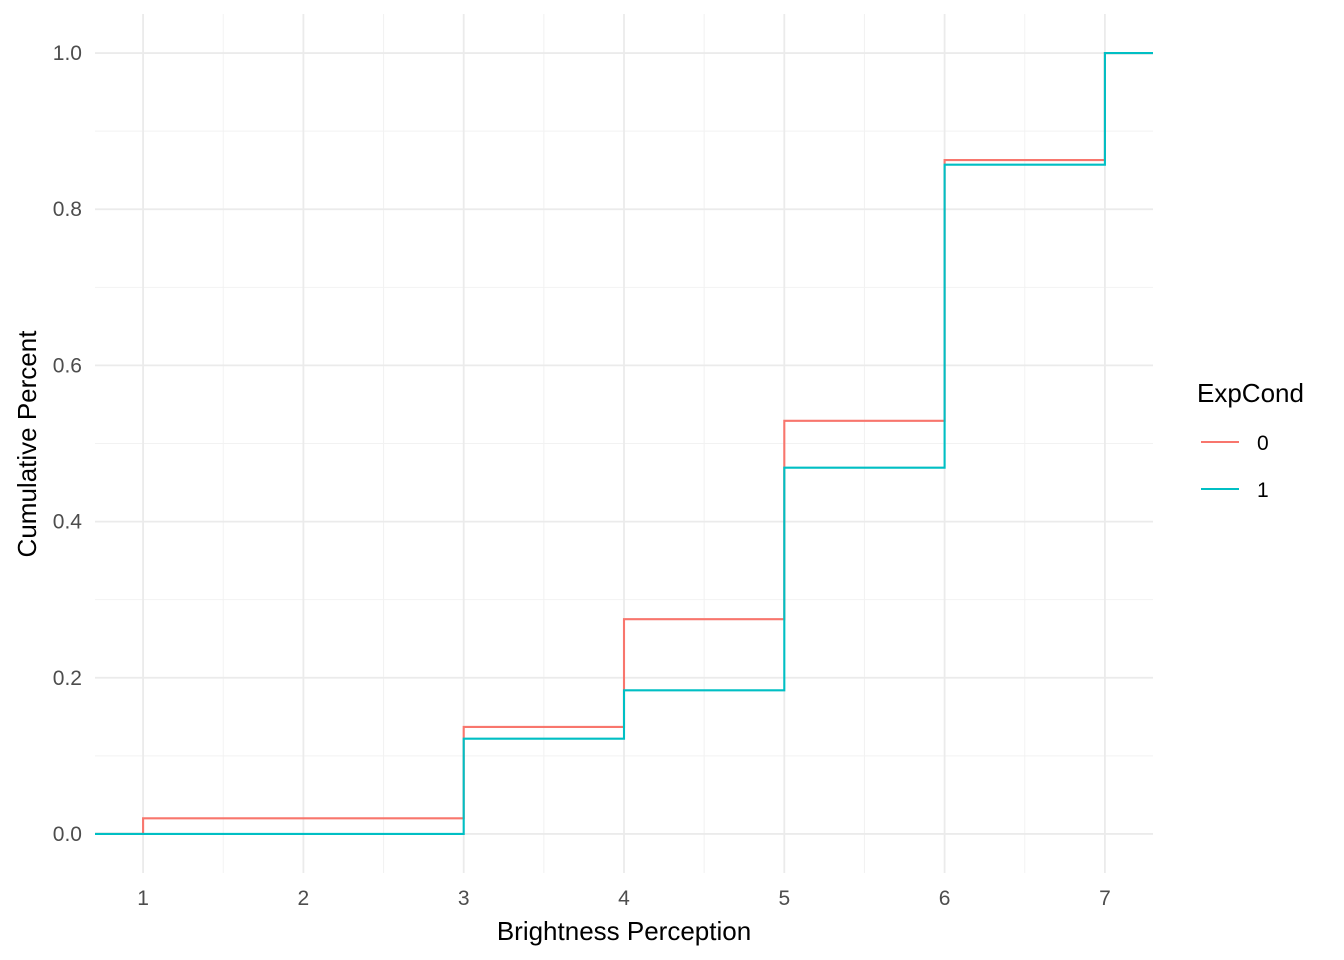 Image resolution: width=1344 pixels, height=960 pixels. I want to click on y-tick-label: 0.4, so click(68, 522).